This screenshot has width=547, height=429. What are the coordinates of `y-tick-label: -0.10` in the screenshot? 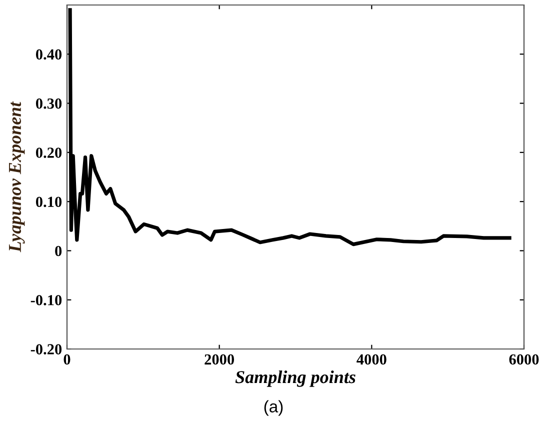 It's located at (46, 300).